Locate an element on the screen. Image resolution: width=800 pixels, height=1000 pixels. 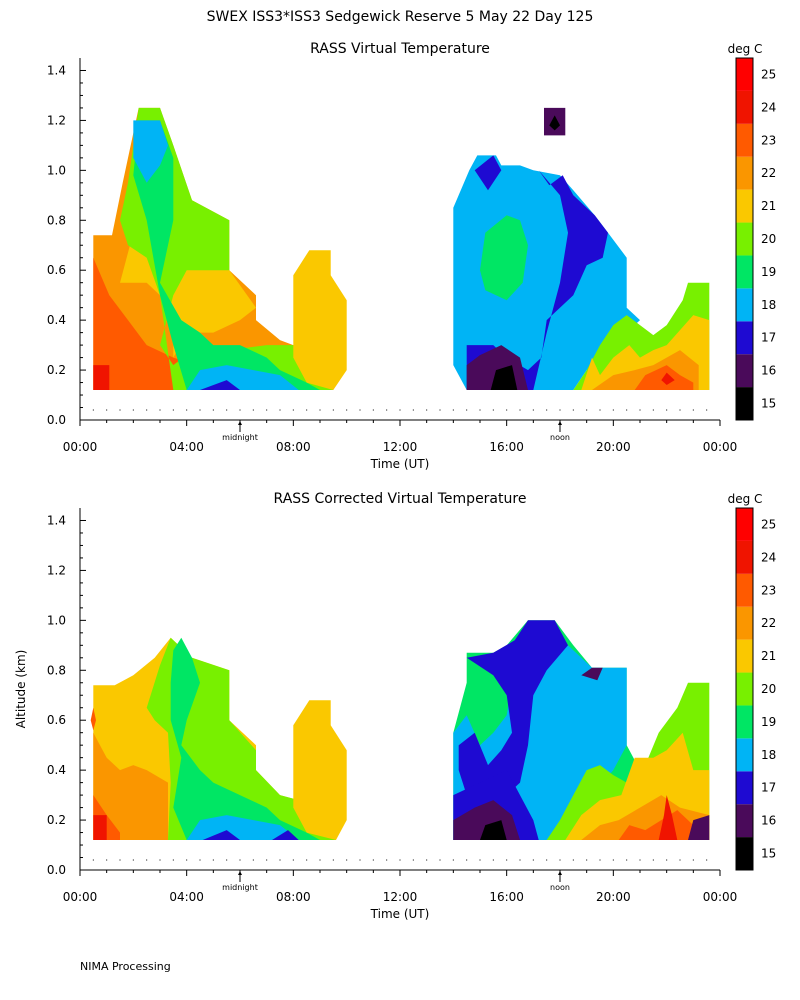
colorbar-frame is located at coordinates (744, 689).